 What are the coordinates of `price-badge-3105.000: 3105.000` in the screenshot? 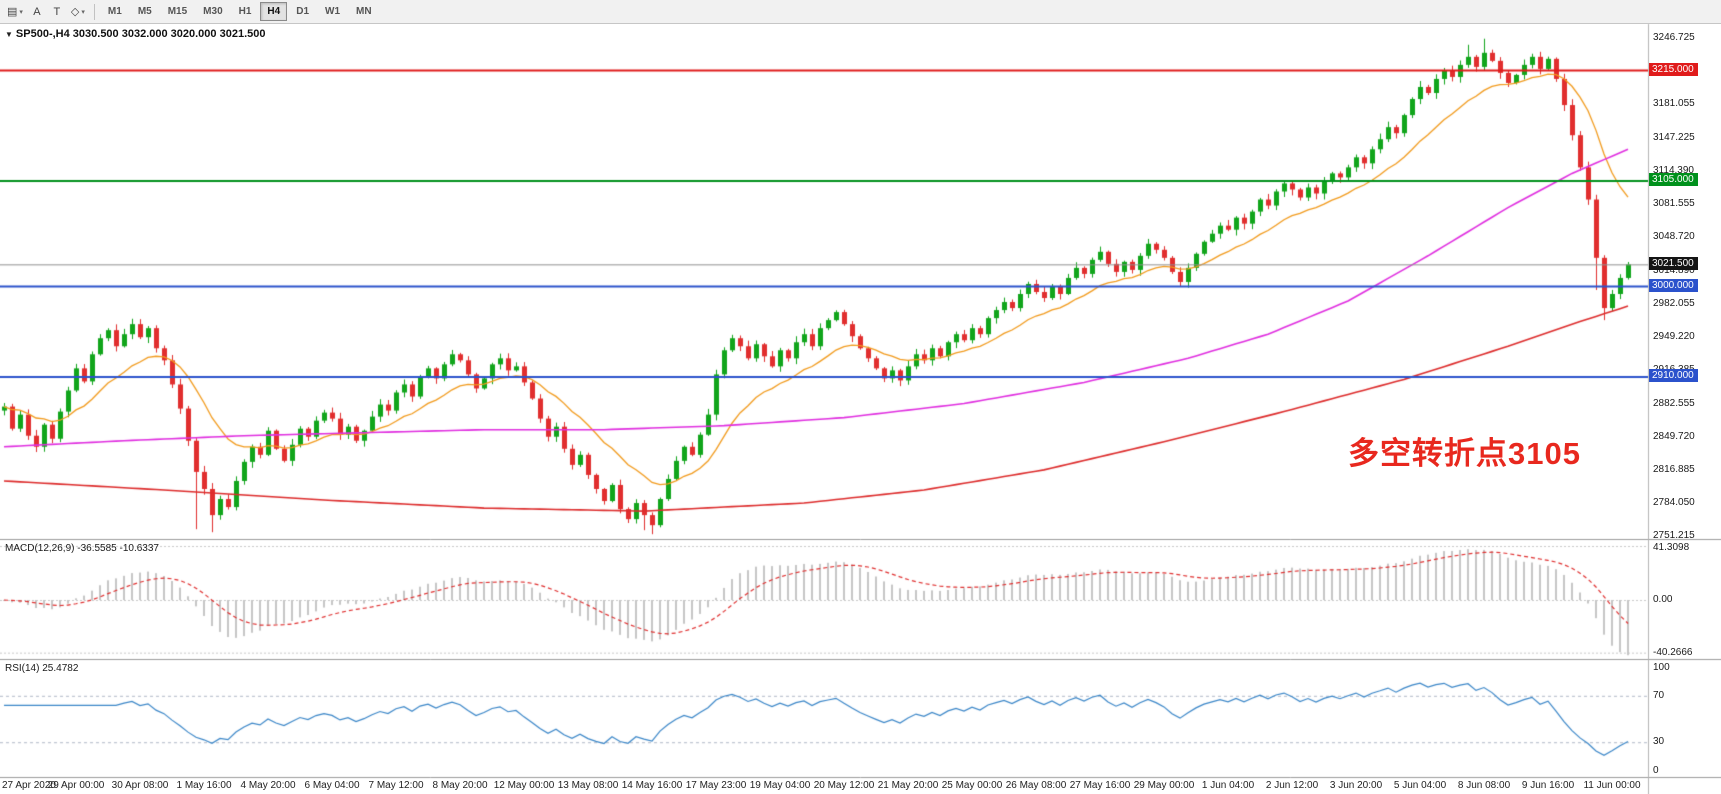 It's located at (1673, 180).